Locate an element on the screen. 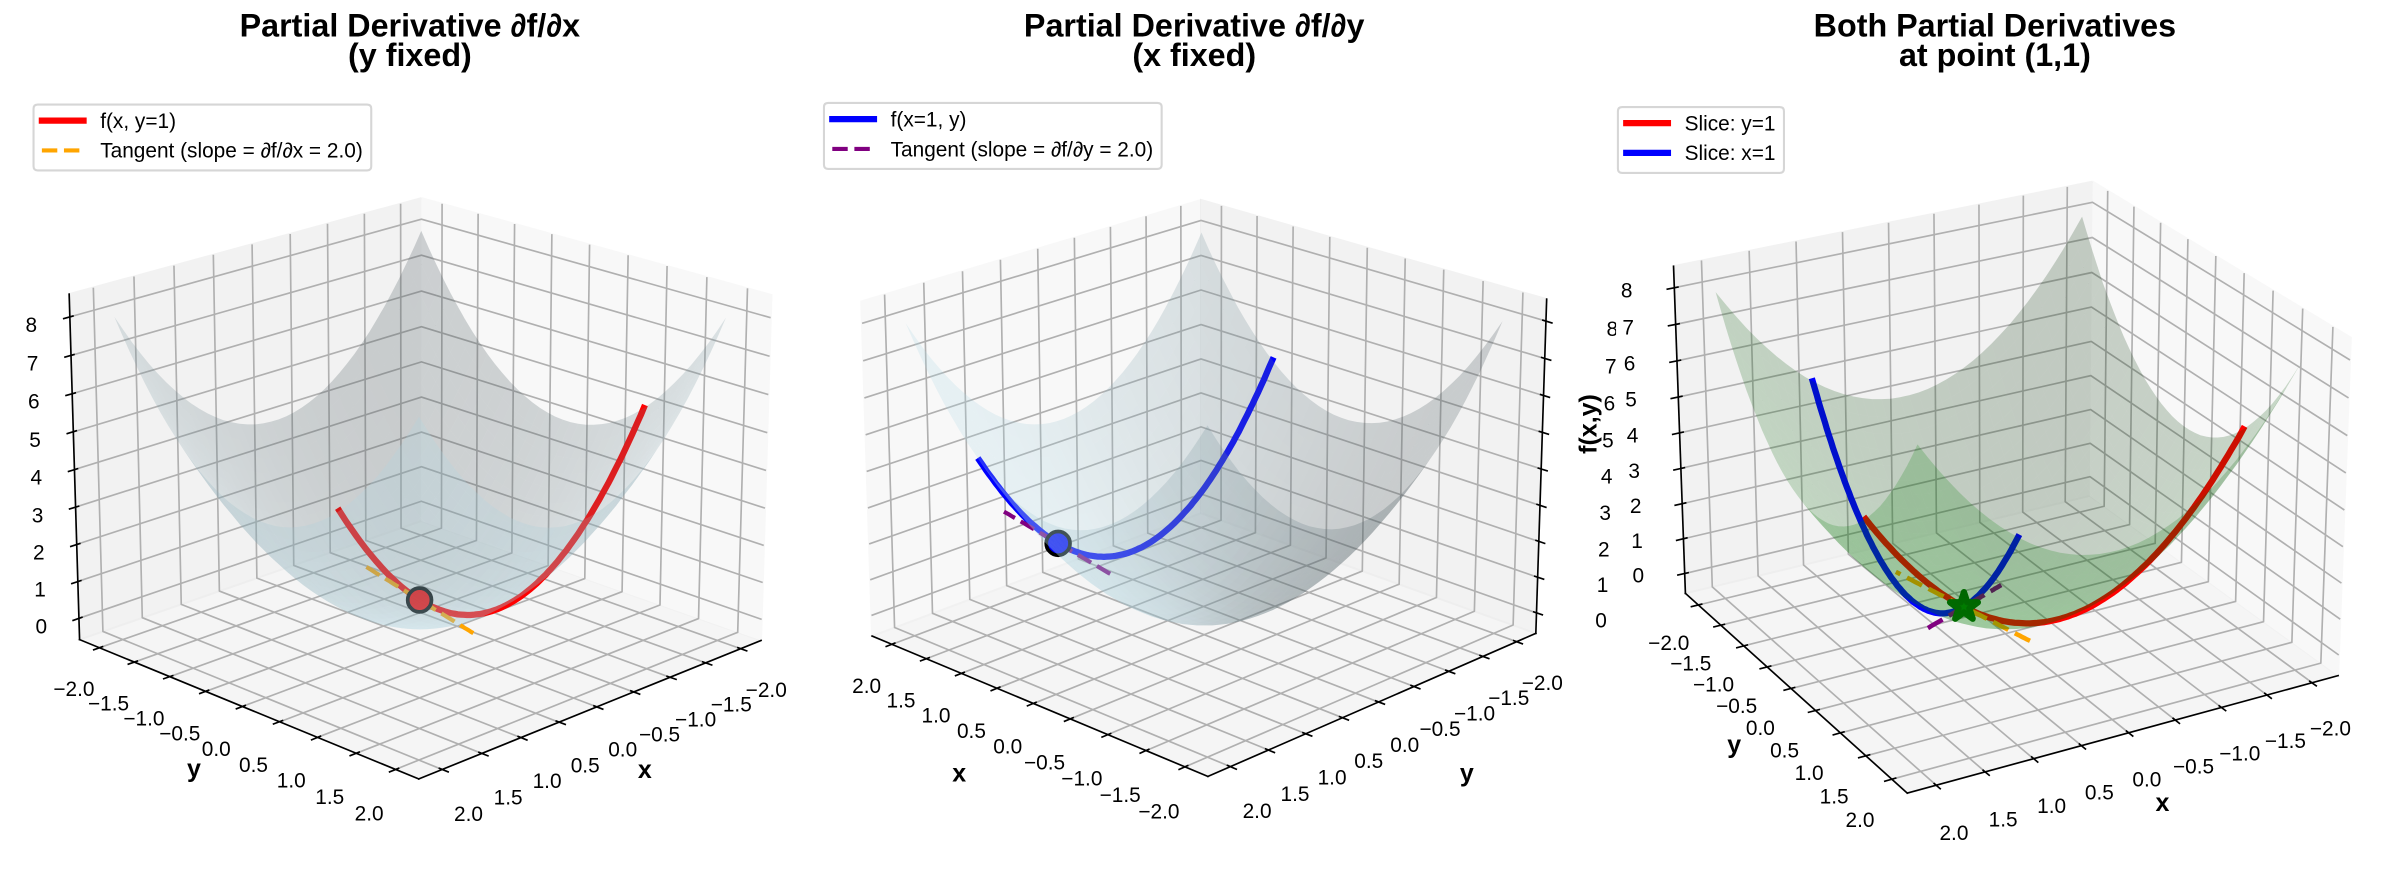  svg-text: f(x=1, y) is located at coordinates (929, 119).